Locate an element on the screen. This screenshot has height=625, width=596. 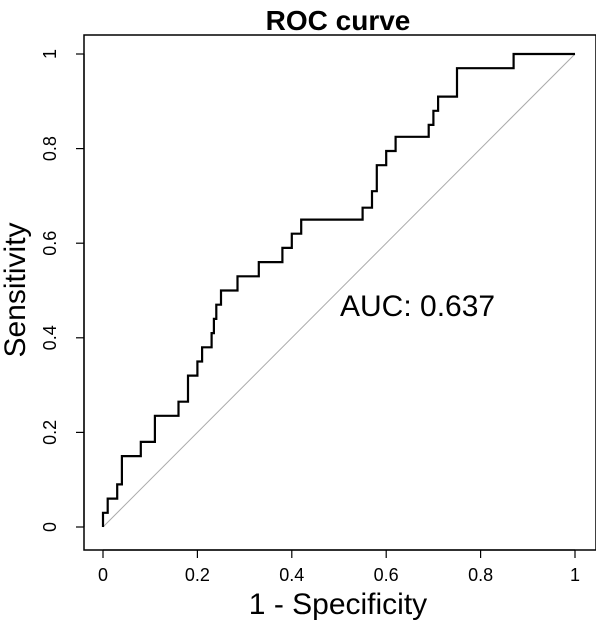
y-axis-label: Sensitivity is located at coordinates (16, 289).